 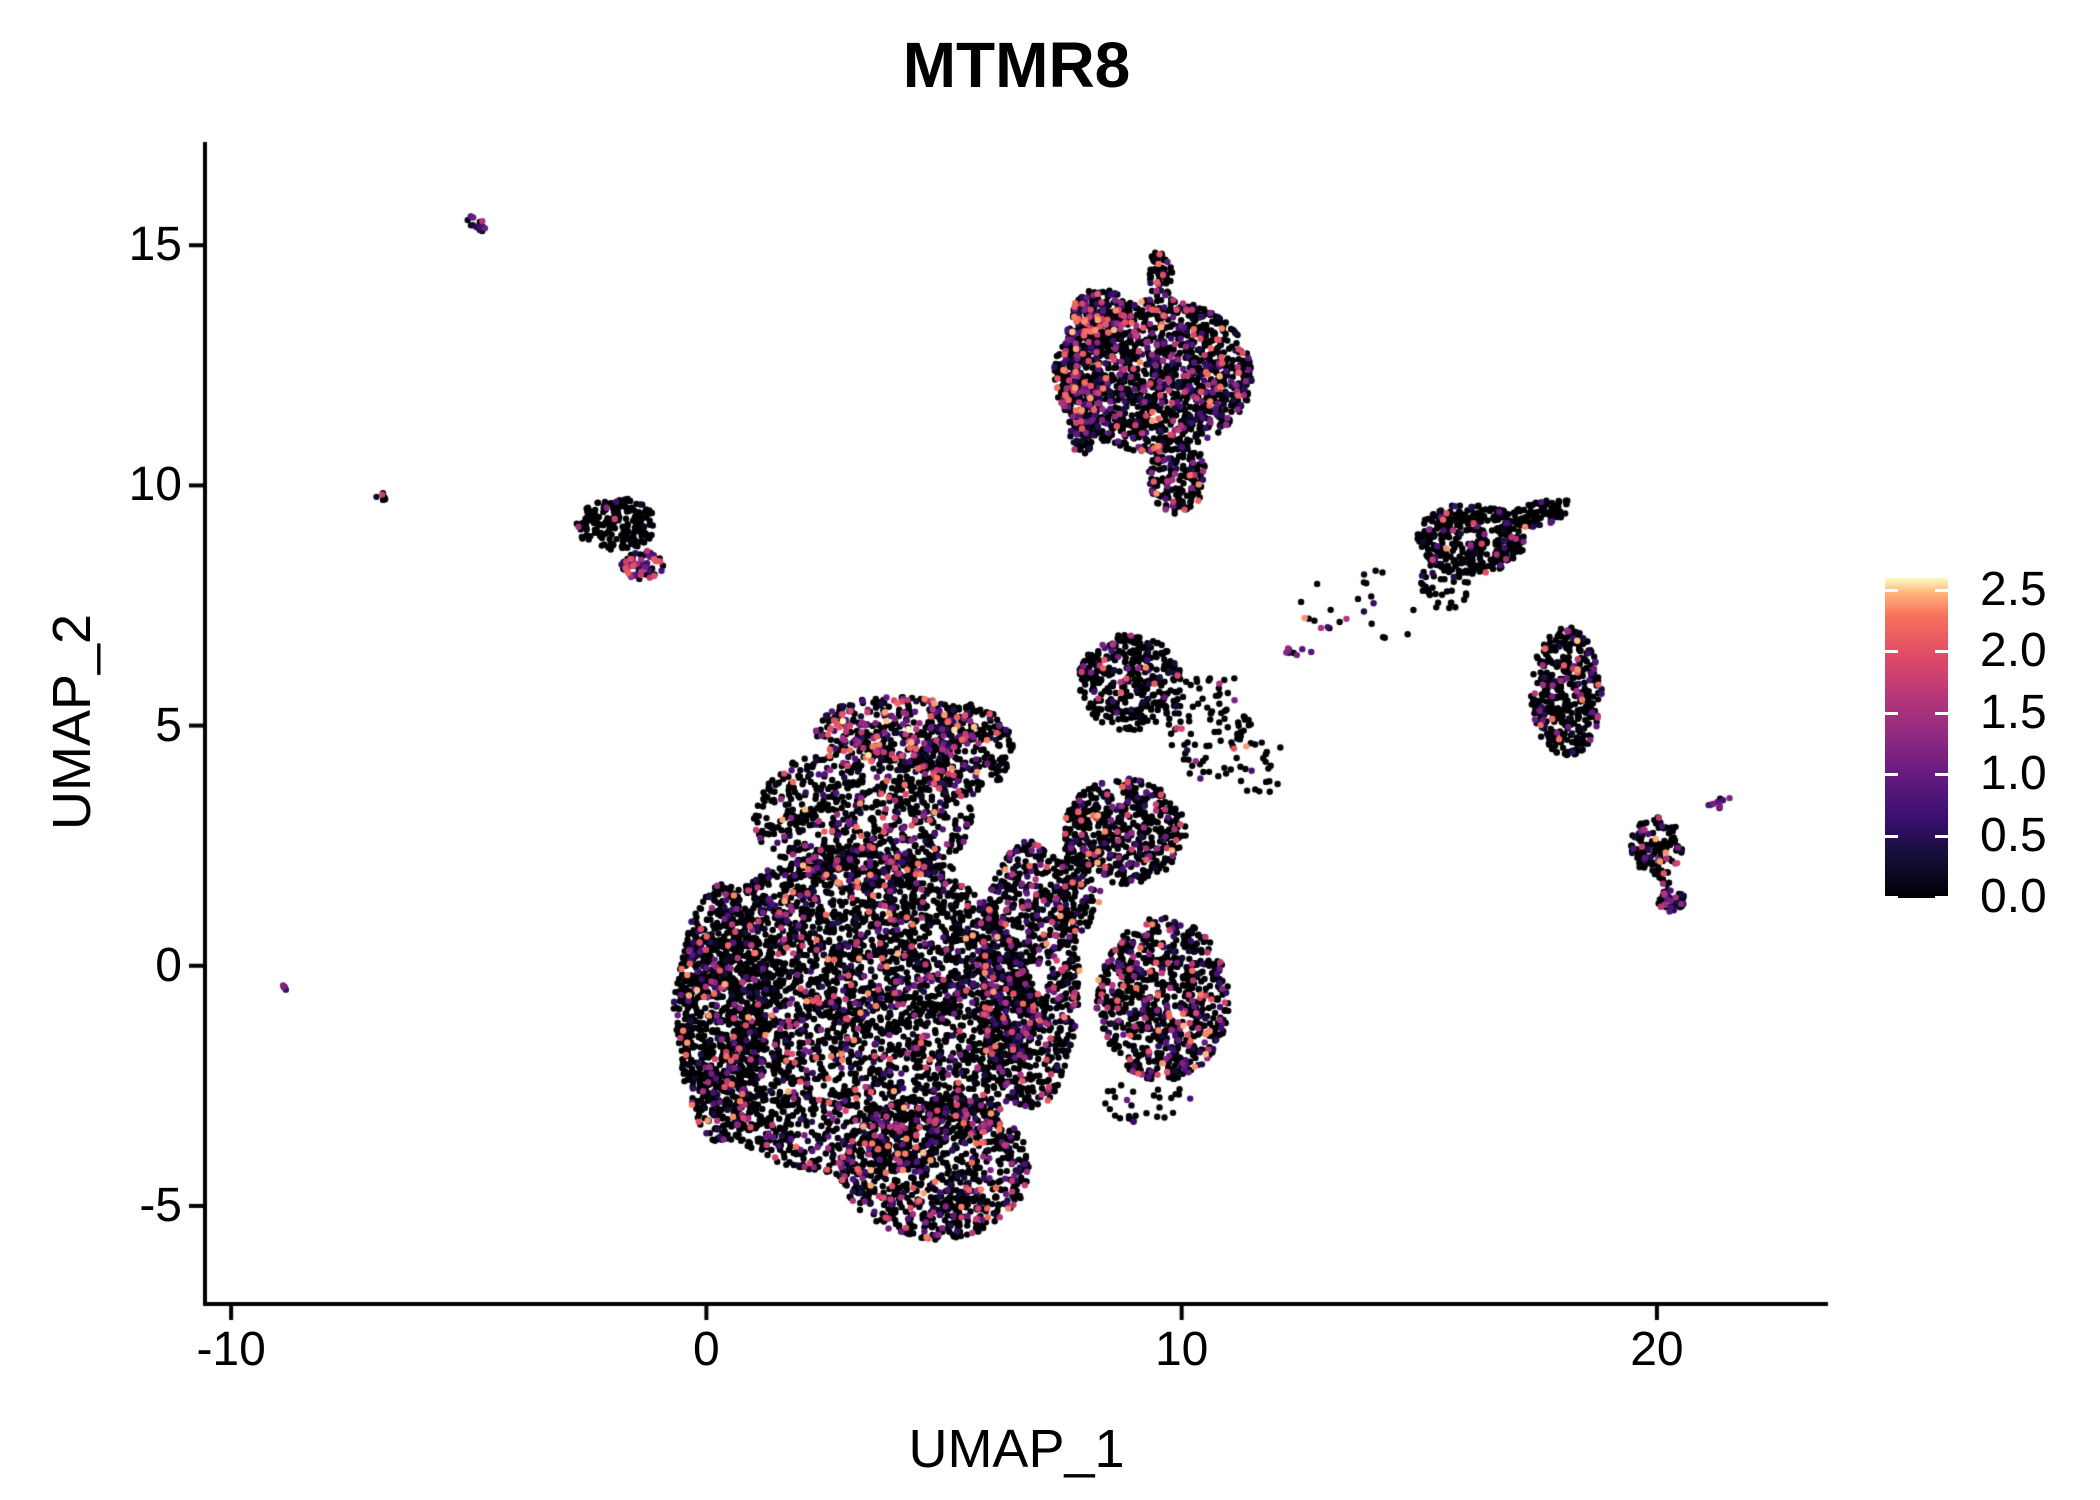 What do you see at coordinates (706, 1349) in the screenshot?
I see `x-tick-label: 0` at bounding box center [706, 1349].